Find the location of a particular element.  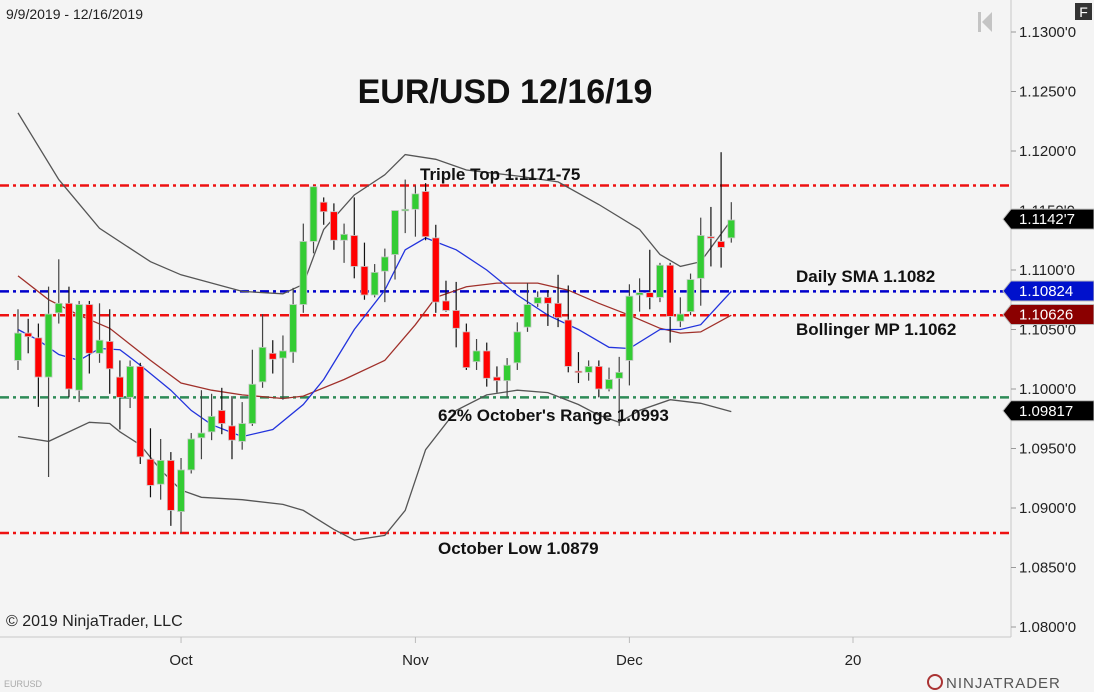

instrument-label: EURUSD is located at coordinates (23, 684).